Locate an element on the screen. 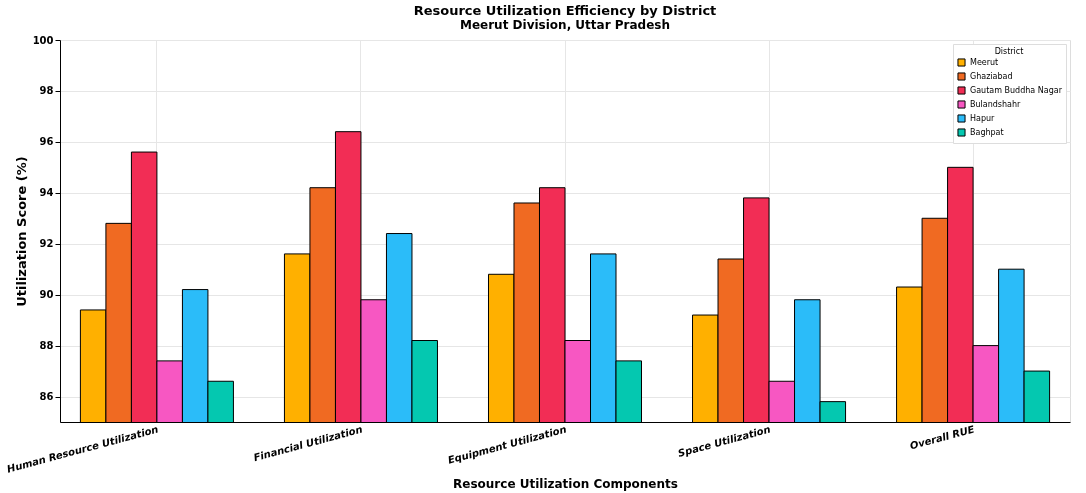  legend-label: Bulandshahr is located at coordinates (996, 104).